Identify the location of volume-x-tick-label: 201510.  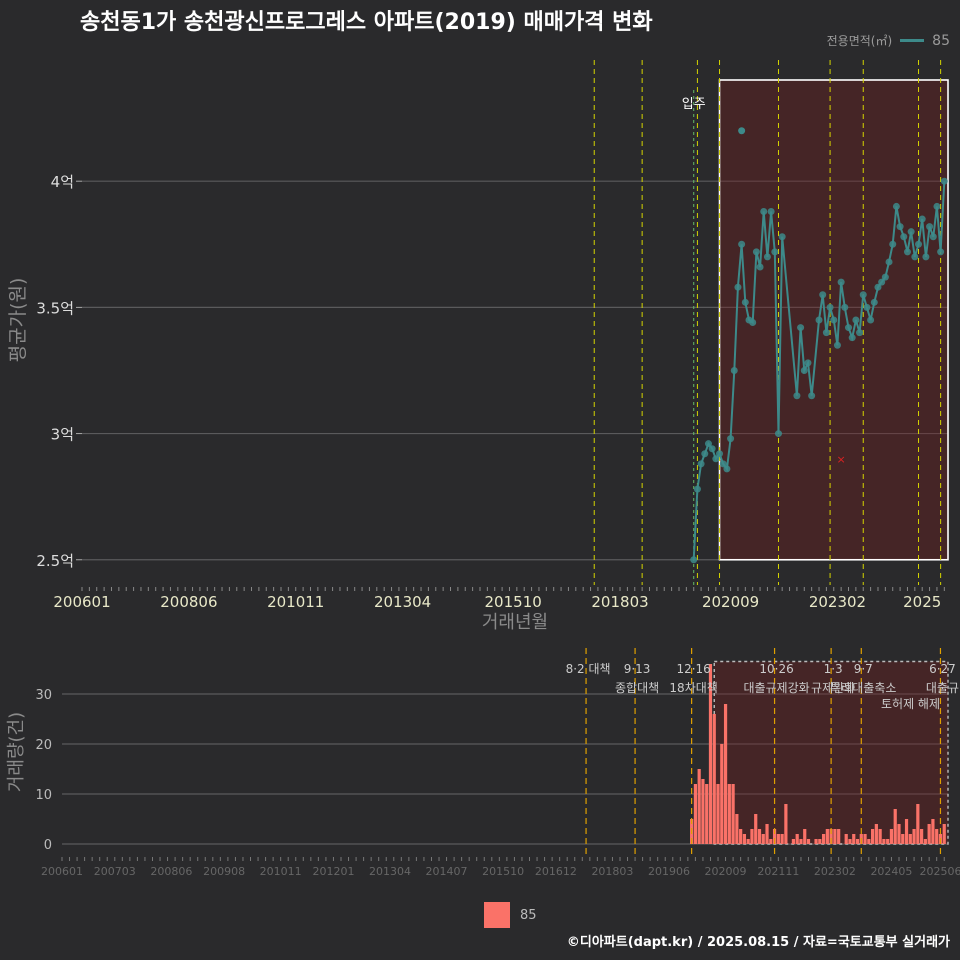
(503, 871).